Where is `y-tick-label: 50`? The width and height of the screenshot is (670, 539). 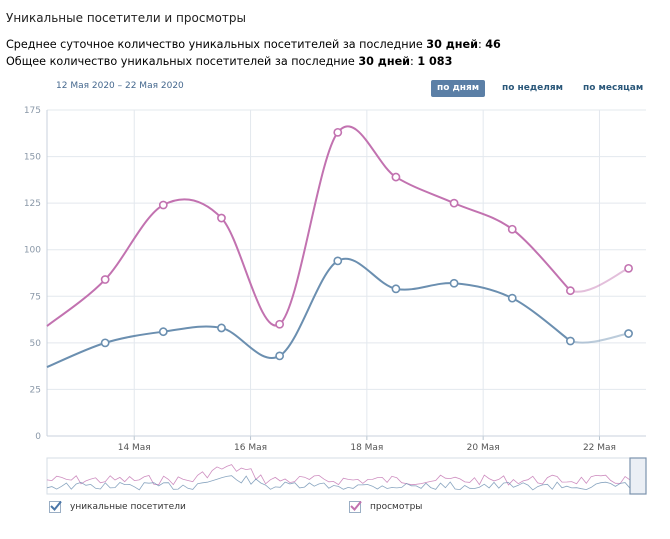
y-tick-label: 50 is located at coordinates (36, 344).